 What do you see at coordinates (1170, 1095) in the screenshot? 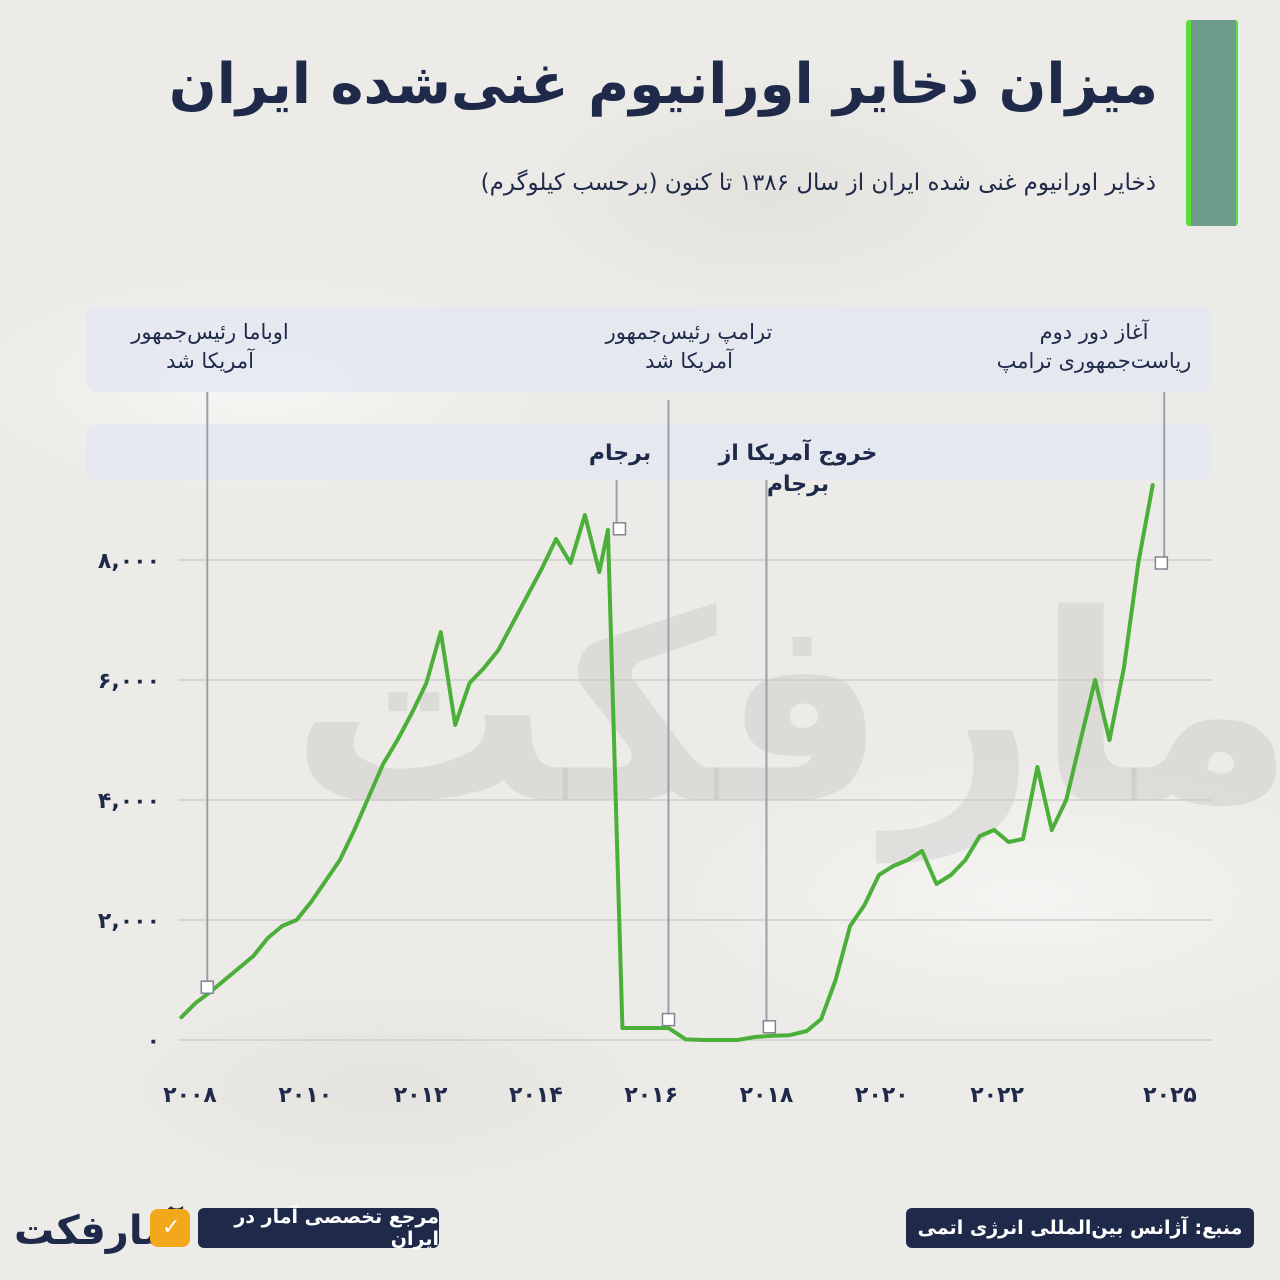
I see `x-tick-label: ۲۰۲۵` at bounding box center [1170, 1095].